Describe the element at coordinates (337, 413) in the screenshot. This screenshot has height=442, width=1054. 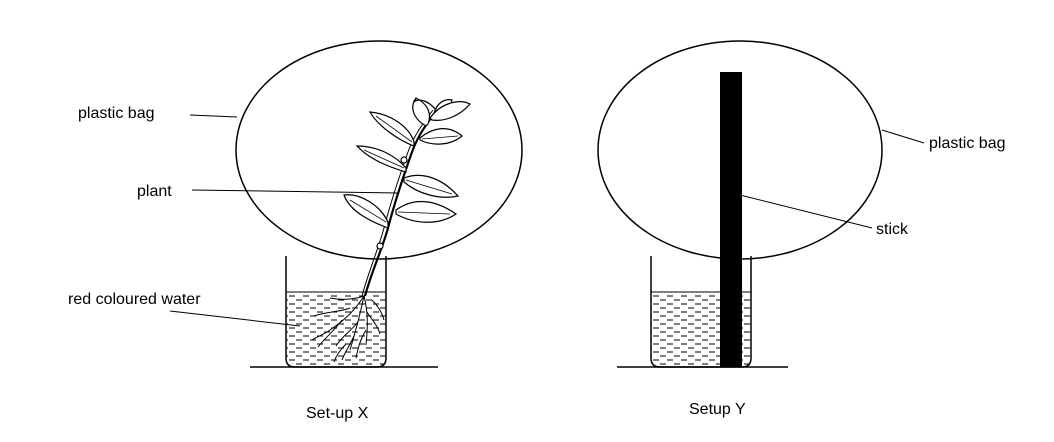
I see `caption-setup-x: Set-up X` at that location.